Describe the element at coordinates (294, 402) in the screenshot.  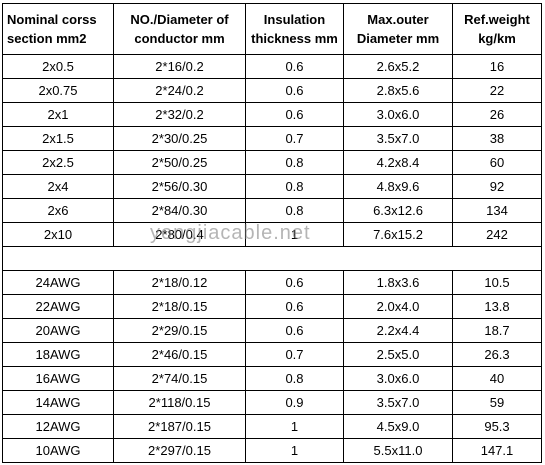
I see `table-cell: 0.9` at that location.